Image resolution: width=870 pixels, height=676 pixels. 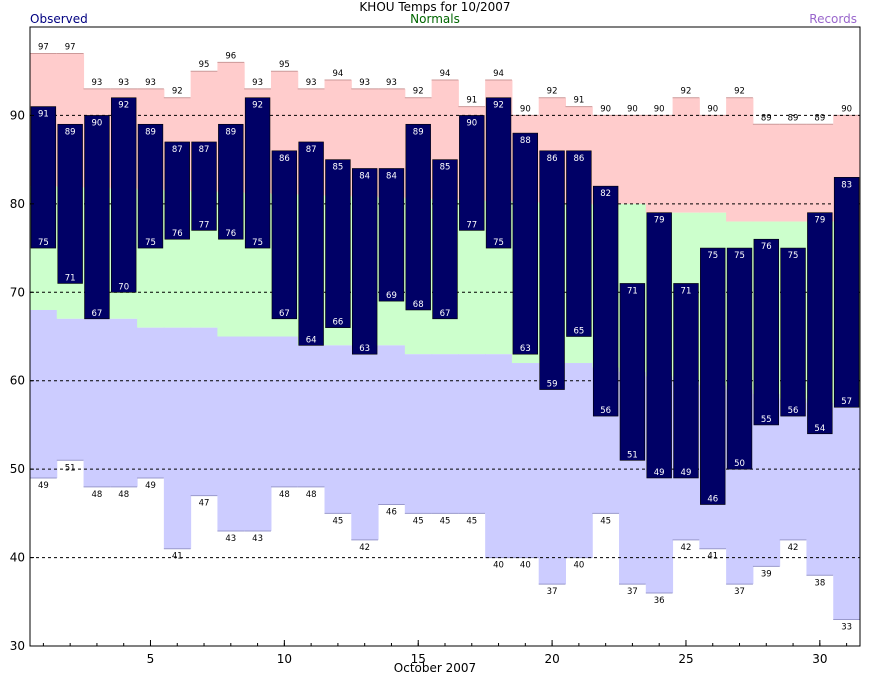 I want to click on observed-high-label: 75, so click(x=793, y=256).